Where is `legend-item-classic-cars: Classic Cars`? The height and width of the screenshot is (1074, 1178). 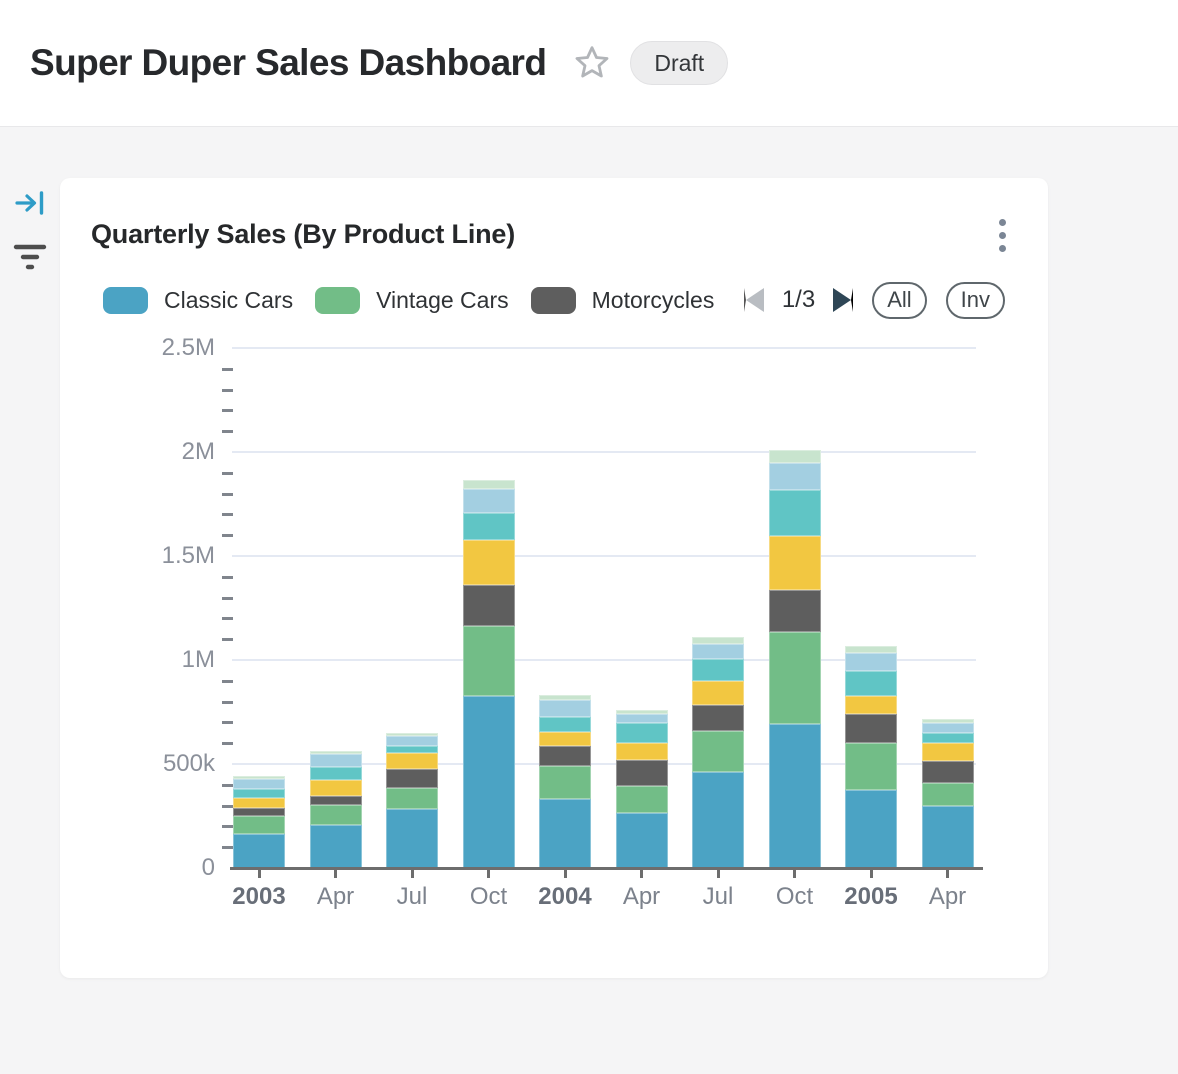
legend-item-classic-cars: Classic Cars is located at coordinates (198, 300).